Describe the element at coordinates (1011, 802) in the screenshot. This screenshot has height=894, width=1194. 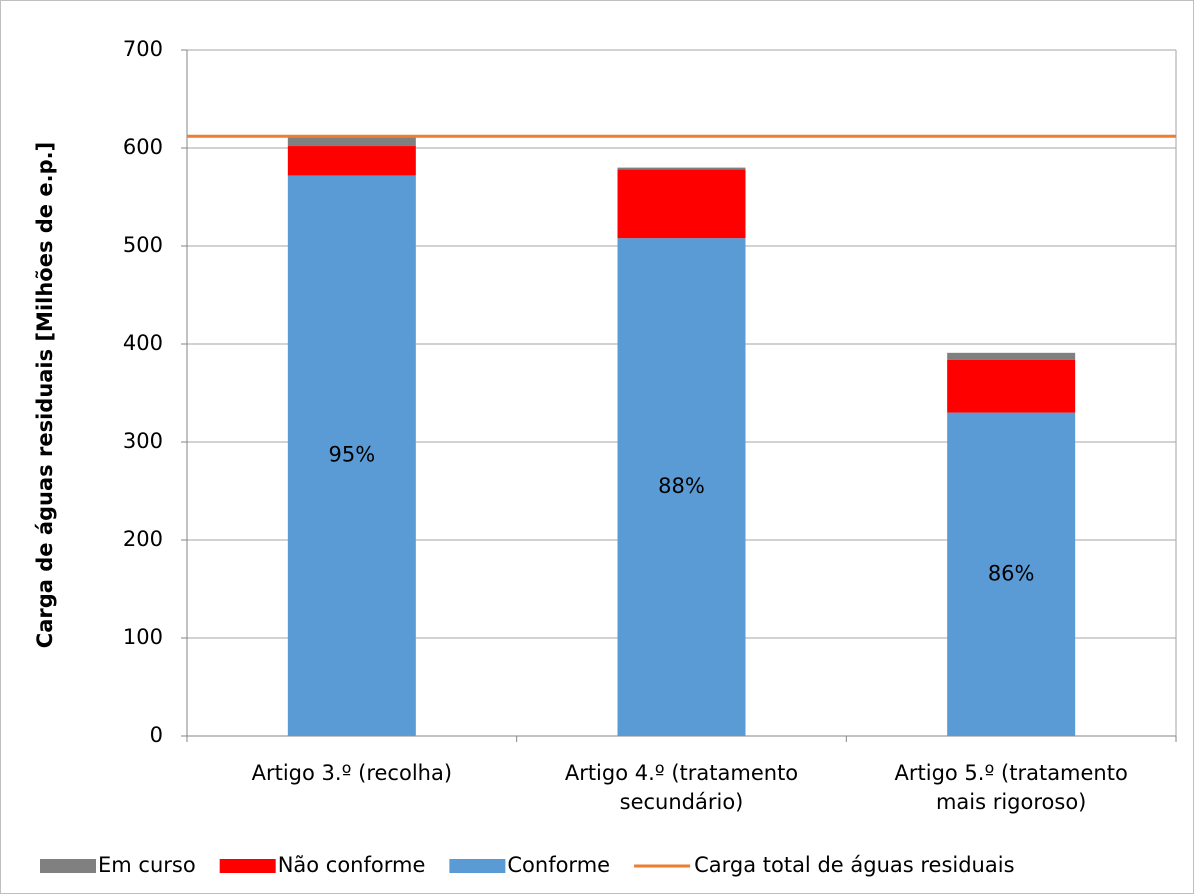
I see `x-tick-label: mais rigoroso)` at that location.